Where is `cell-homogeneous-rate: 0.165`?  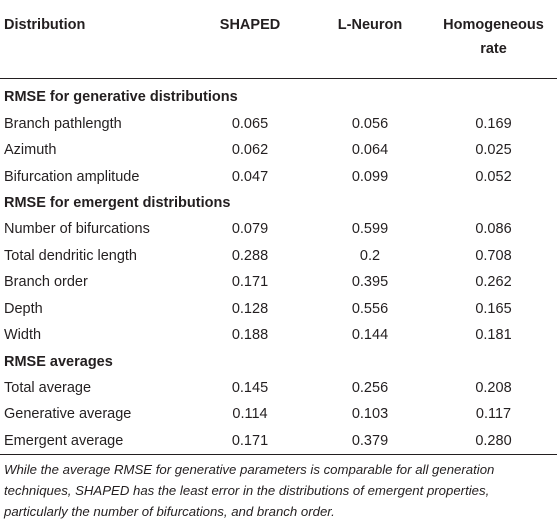
cell-homogeneous-rate: 0.165 is located at coordinates (493, 308).